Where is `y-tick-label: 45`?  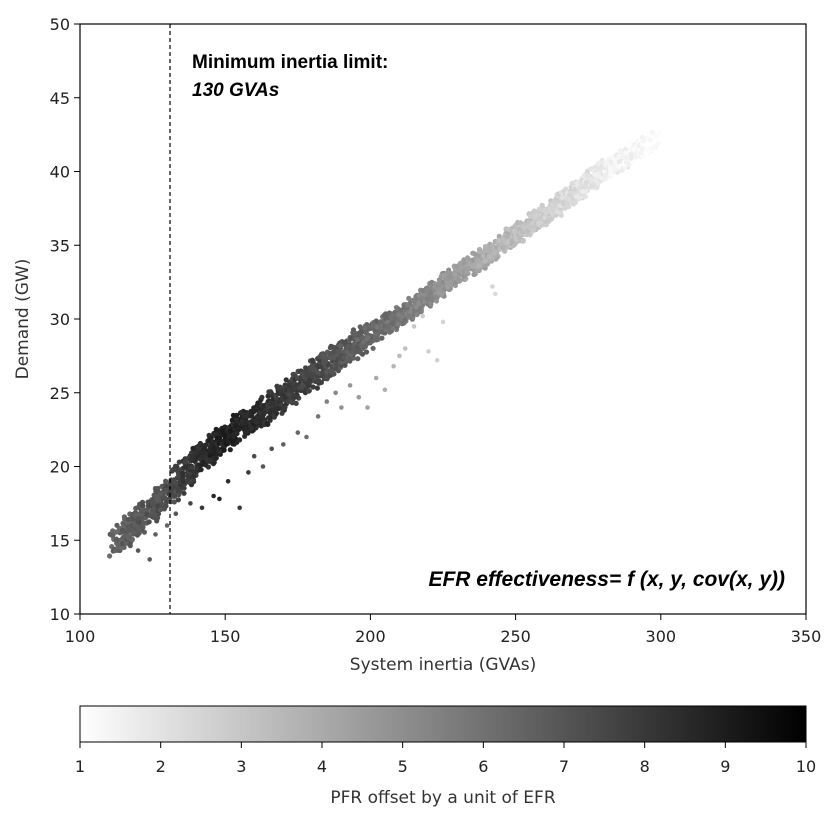 y-tick-label: 45 is located at coordinates (60, 98).